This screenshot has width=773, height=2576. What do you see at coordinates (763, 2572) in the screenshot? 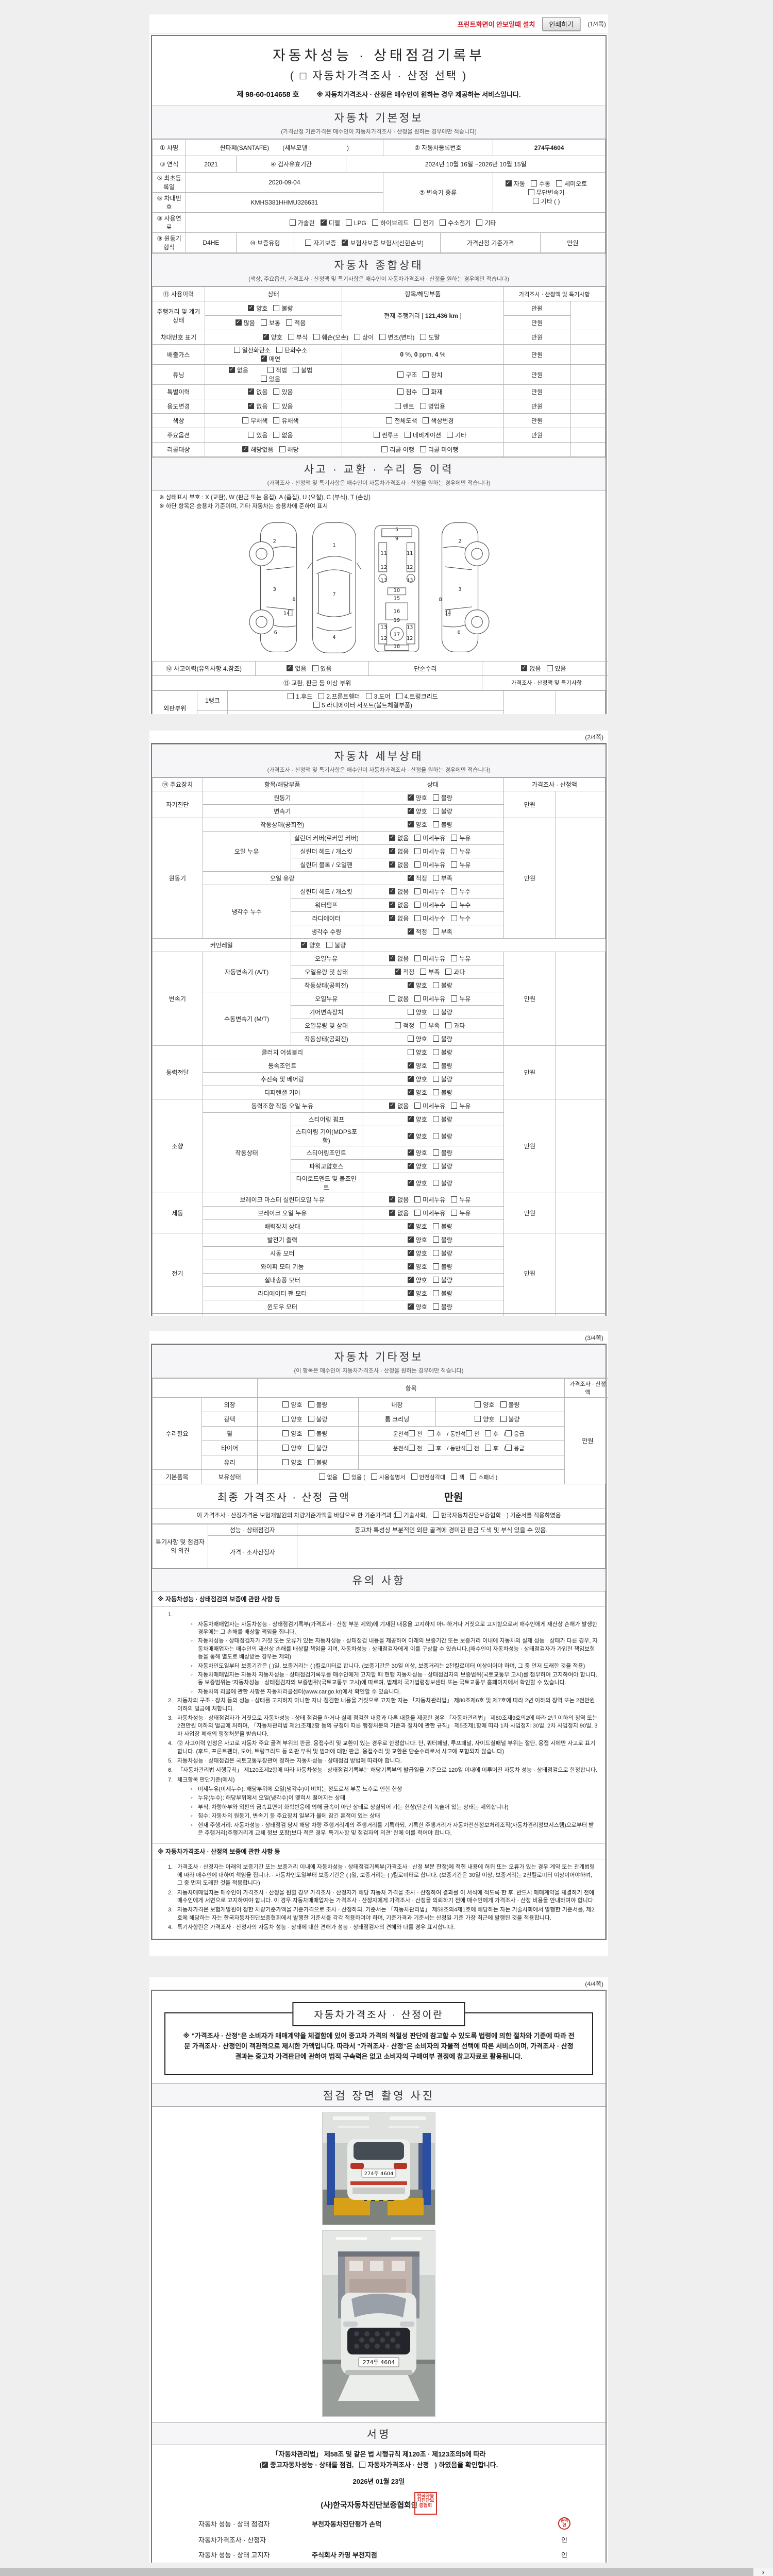
I see `scroll-right-button: ›` at bounding box center [763, 2572].